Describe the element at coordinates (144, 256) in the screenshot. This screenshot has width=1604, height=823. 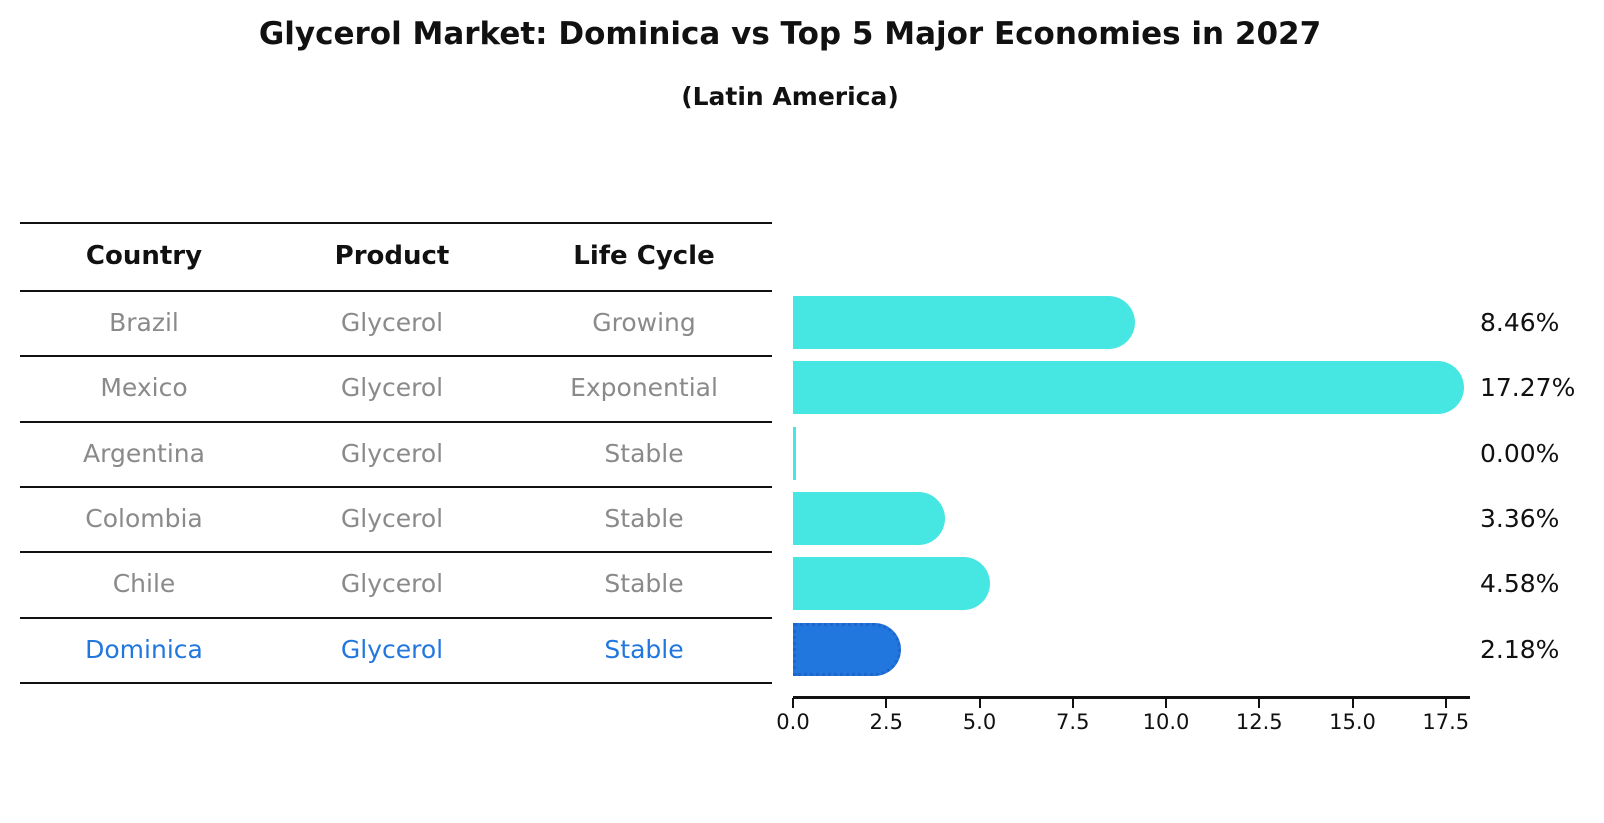
I see `table-column-header: Country` at that location.